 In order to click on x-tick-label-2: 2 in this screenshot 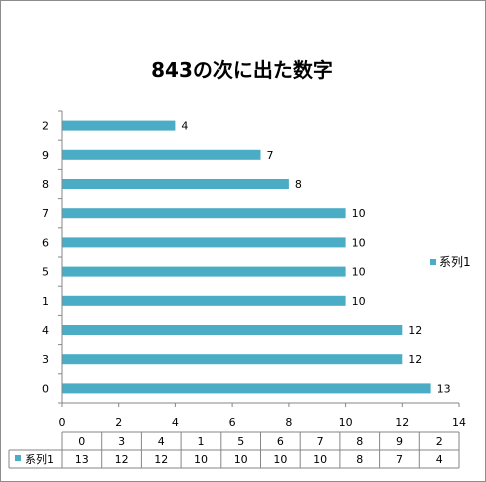, I will do `click(118, 422)`.